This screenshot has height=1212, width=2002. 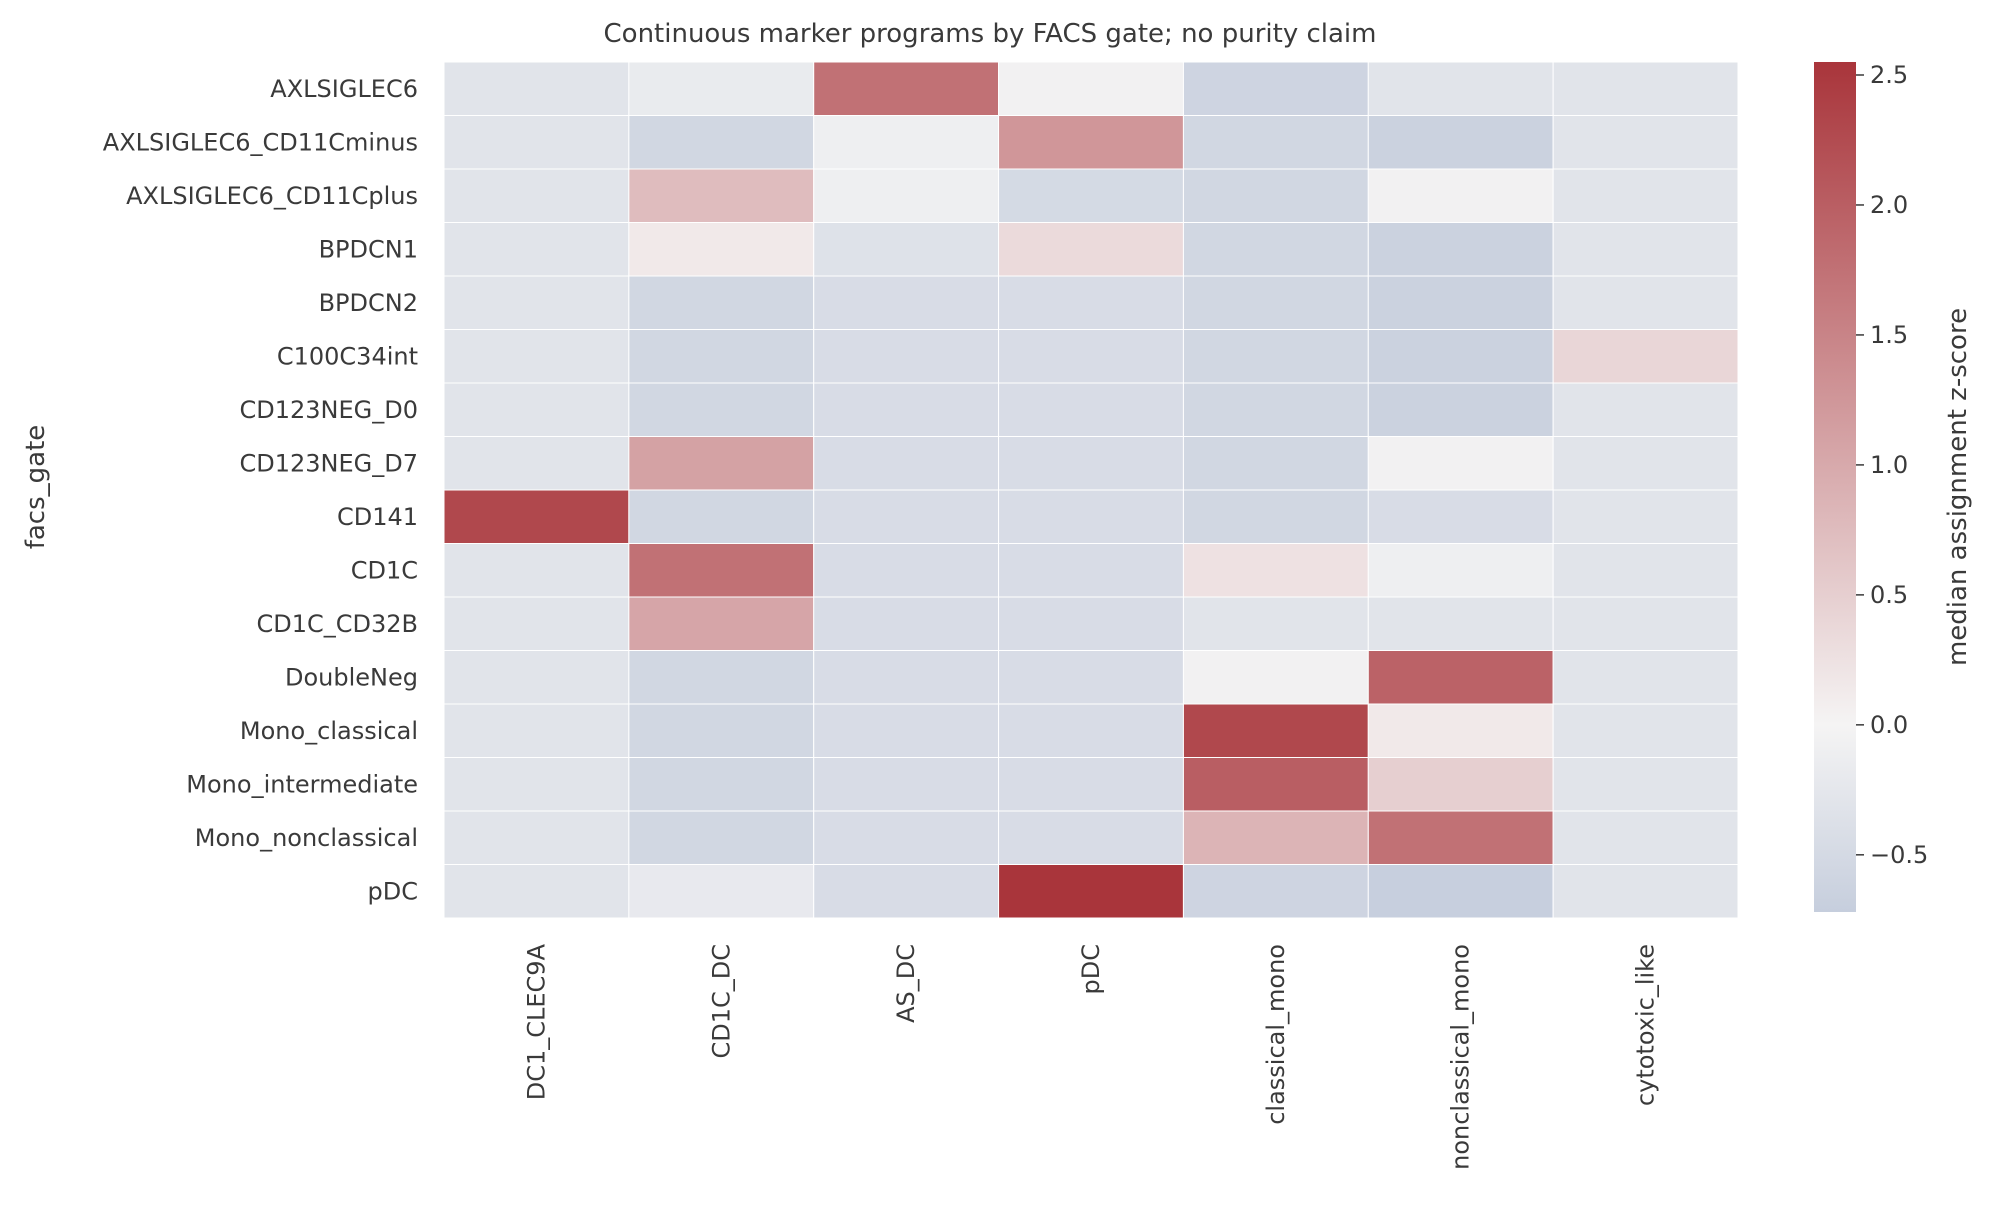 What do you see at coordinates (384, 570) in the screenshot?
I see `row-label: CD1C` at bounding box center [384, 570].